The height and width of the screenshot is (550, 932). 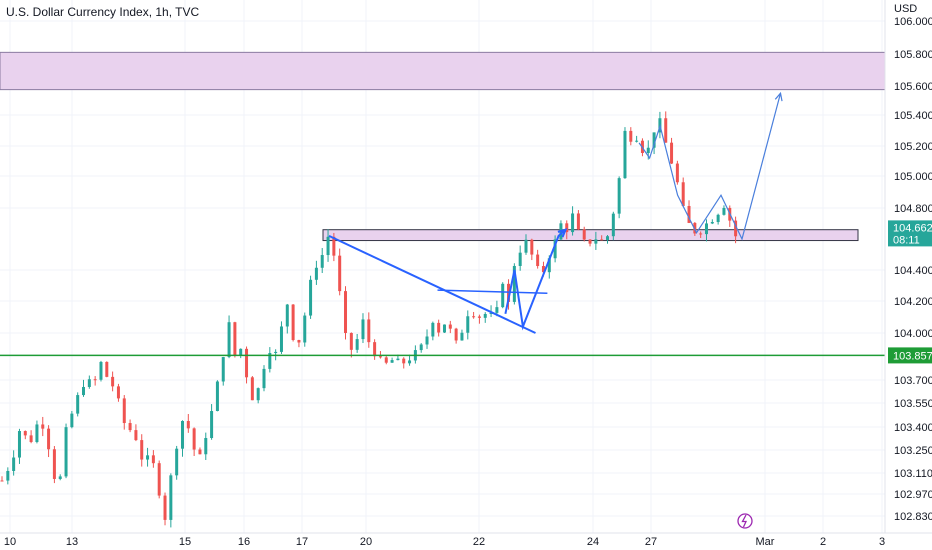 I want to click on time-tick-label-8: 27, so click(x=651, y=542).